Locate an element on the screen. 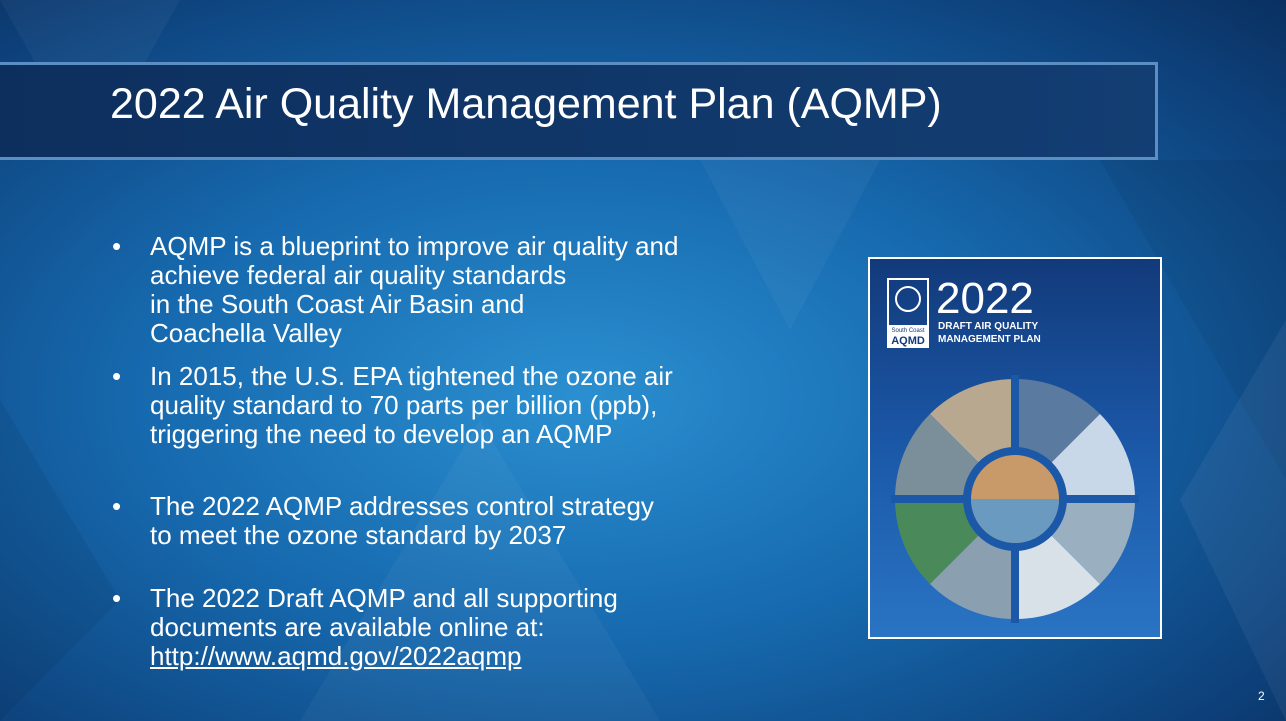 This screenshot has height=721, width=1286. link: http://www.aqmd.gov/2022aqmp is located at coordinates (336, 656).